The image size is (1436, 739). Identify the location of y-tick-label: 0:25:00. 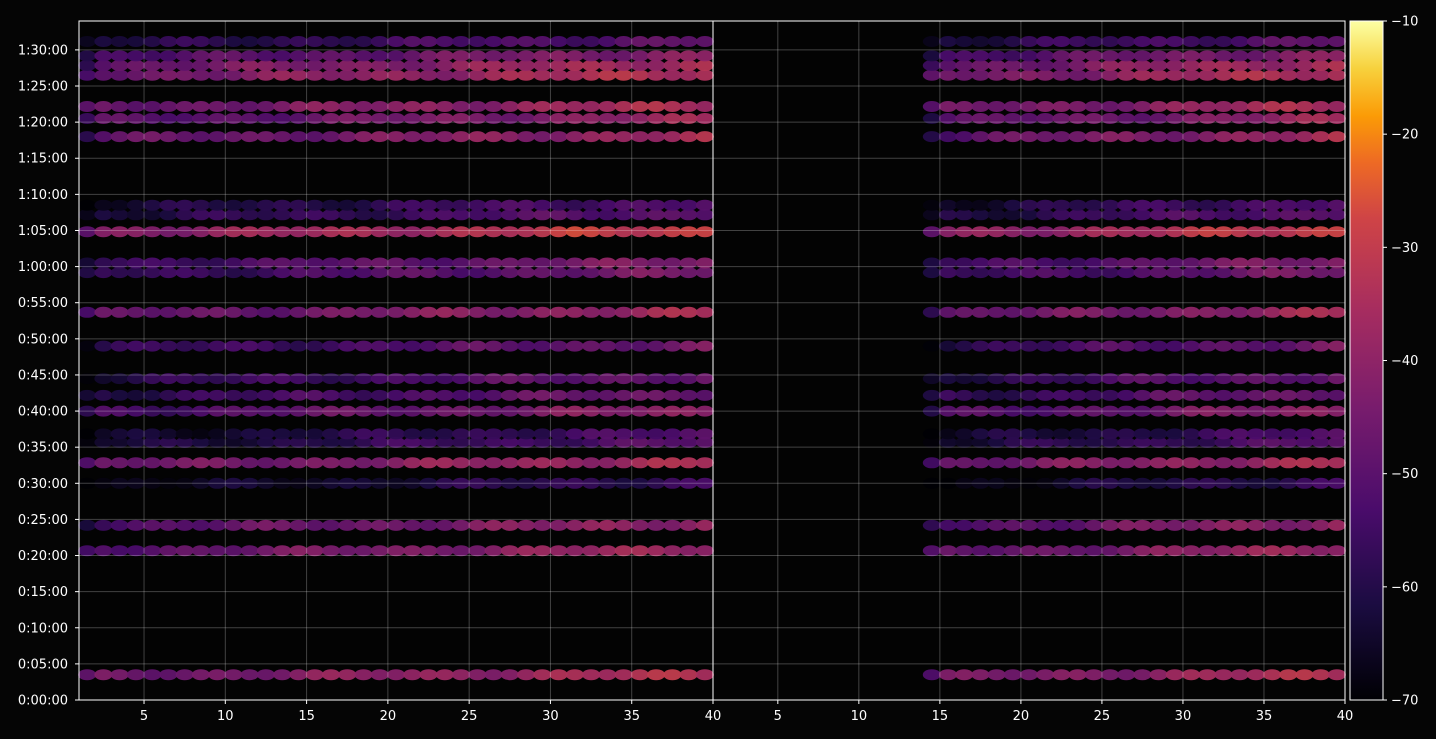
(43, 520).